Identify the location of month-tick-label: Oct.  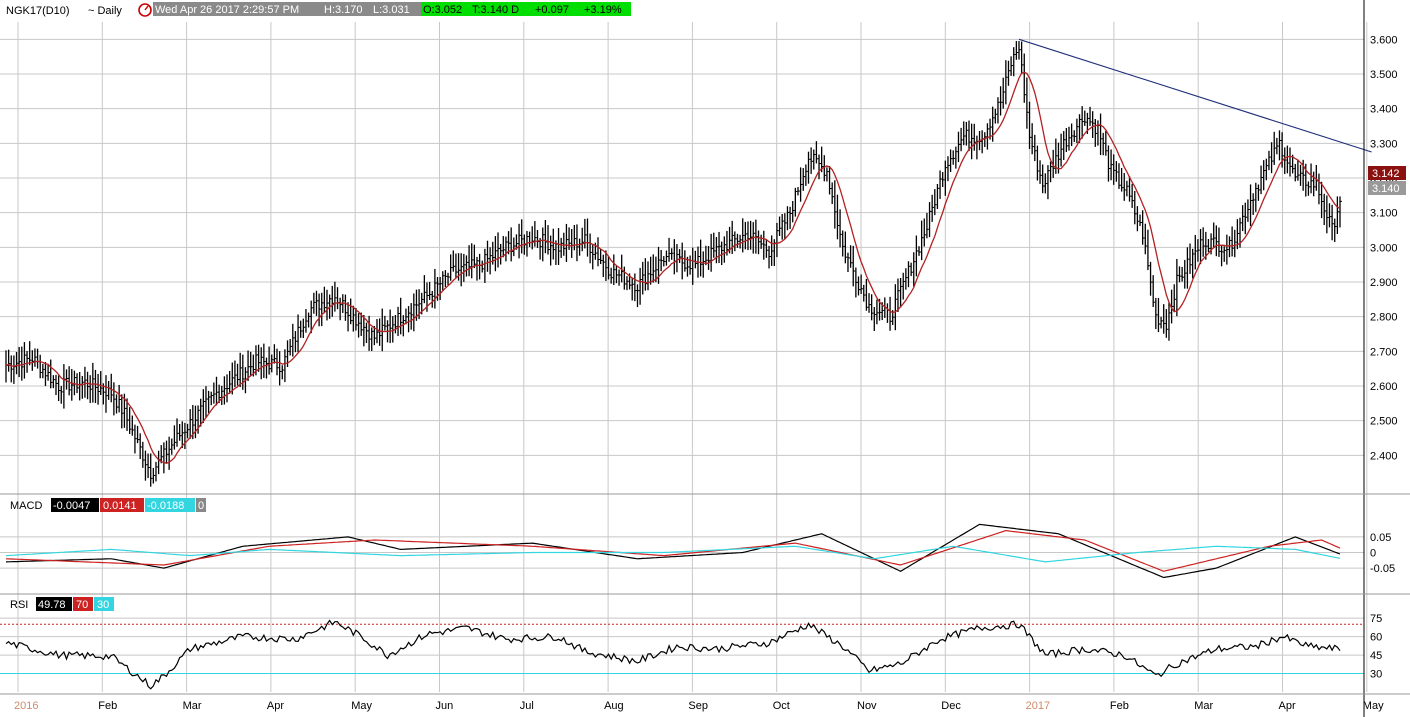
(781, 706).